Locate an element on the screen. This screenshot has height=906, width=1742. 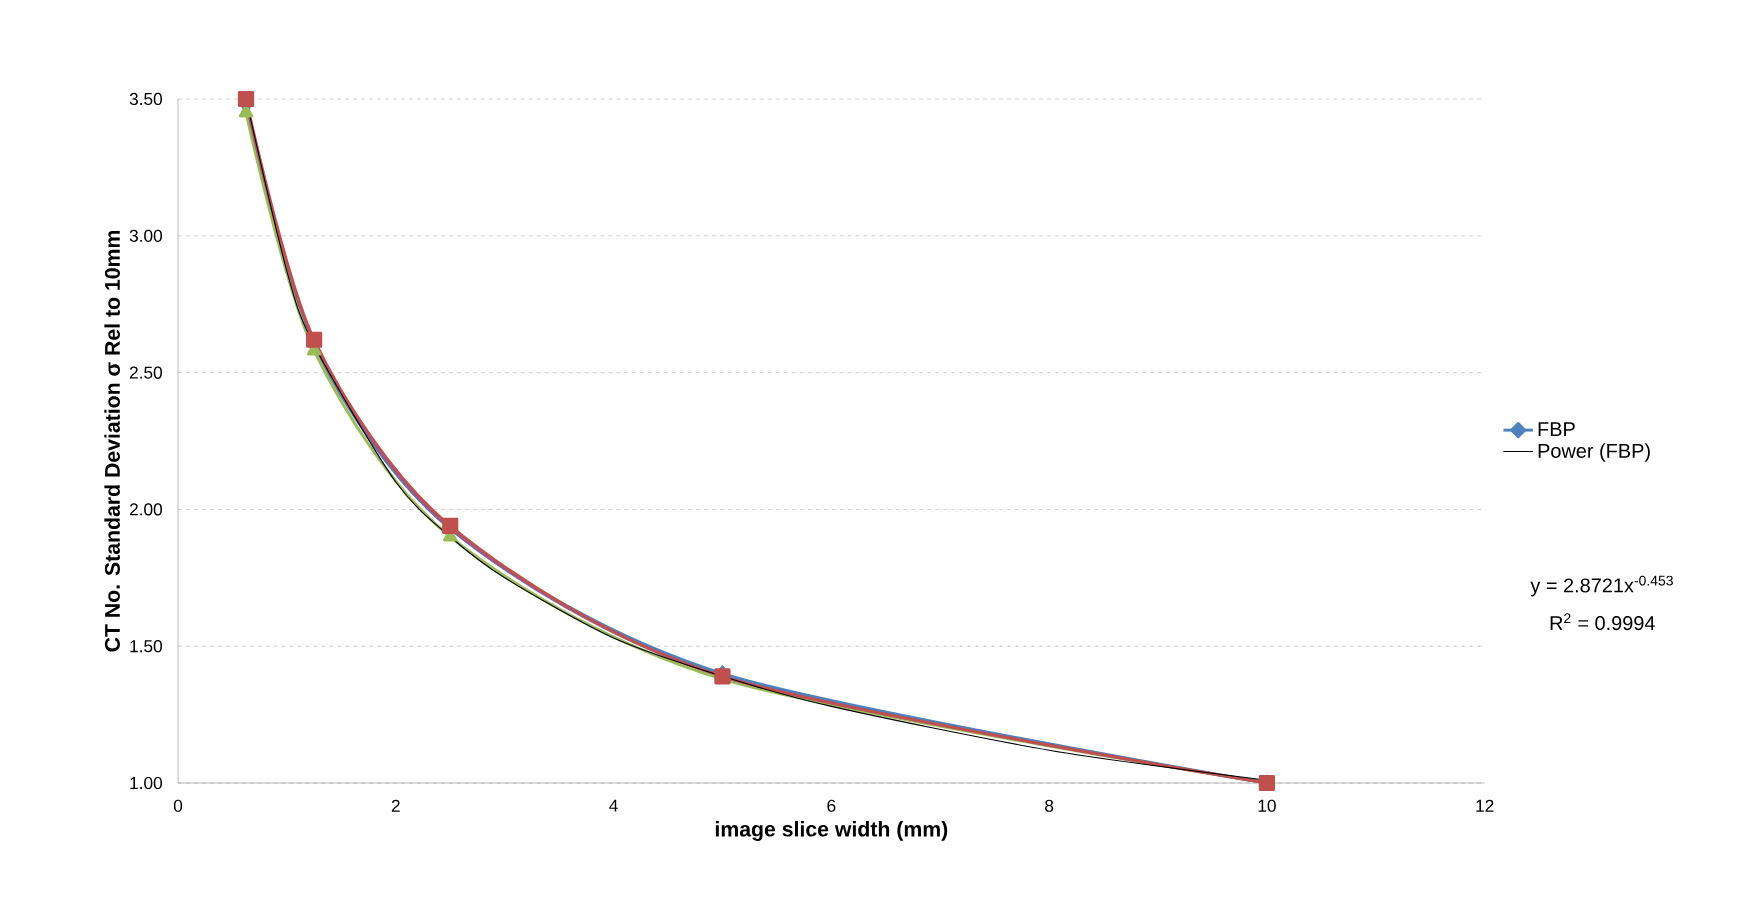
x-tick-label: 8 is located at coordinates (1049, 805).